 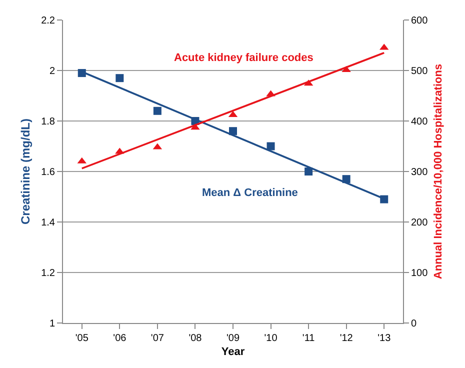 What do you see at coordinates (250, 193) in the screenshot?
I see `series-label: Mean Δ Creatinine` at bounding box center [250, 193].